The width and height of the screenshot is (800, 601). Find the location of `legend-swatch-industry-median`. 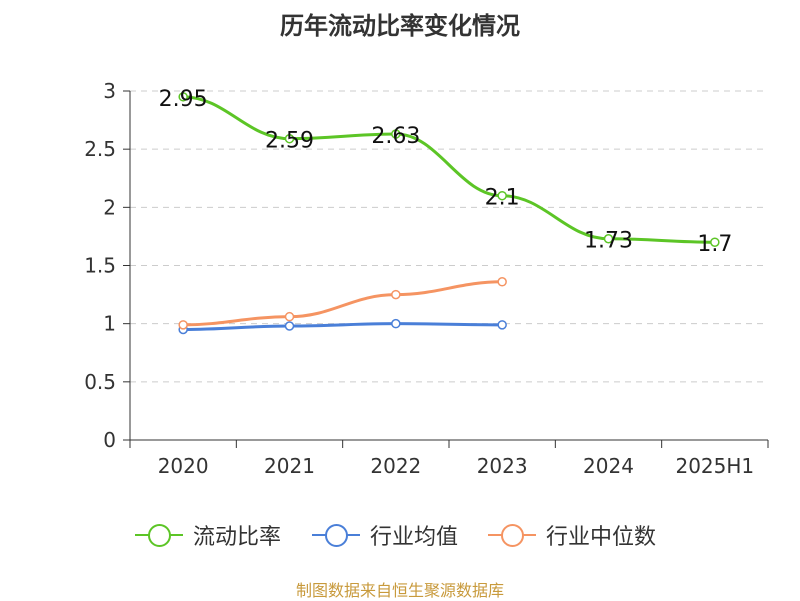

legend-swatch-industry-median is located at coordinates (512, 535).